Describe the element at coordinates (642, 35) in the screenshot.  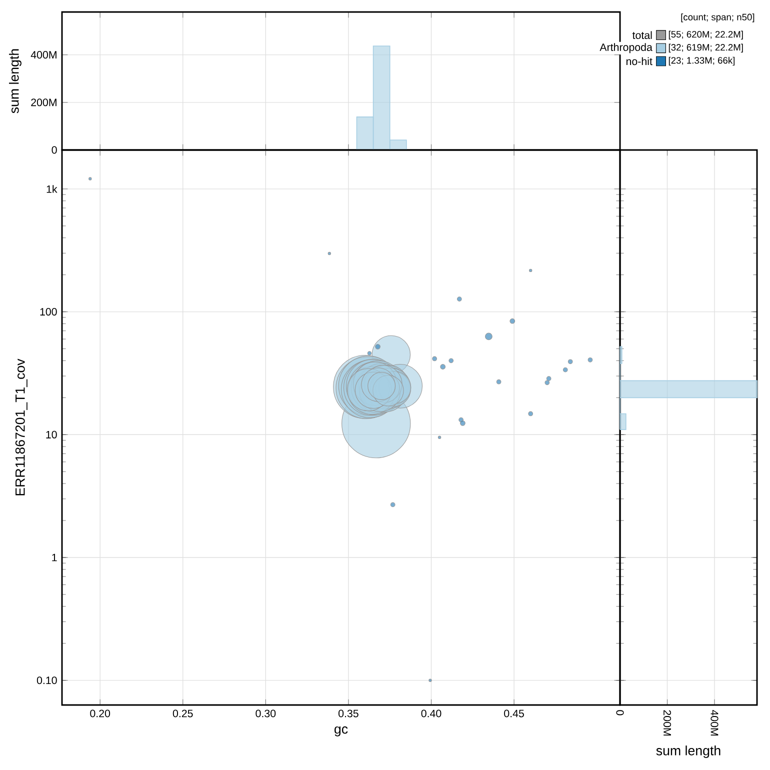
I see `legend-label: total` at that location.